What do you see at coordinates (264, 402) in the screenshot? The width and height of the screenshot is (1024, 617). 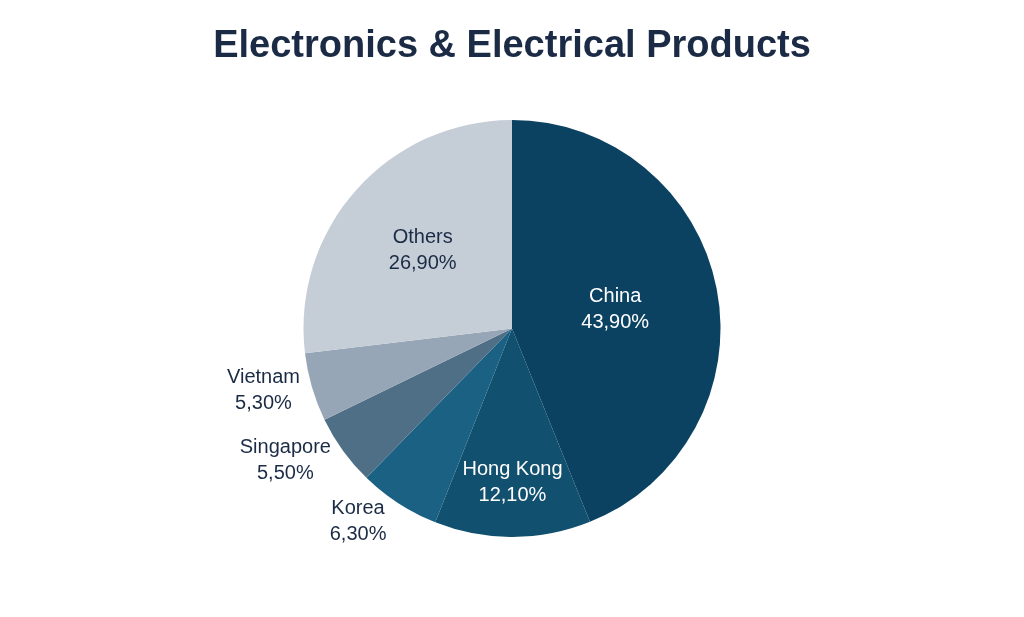 I see `data-label: 5,30%` at bounding box center [264, 402].